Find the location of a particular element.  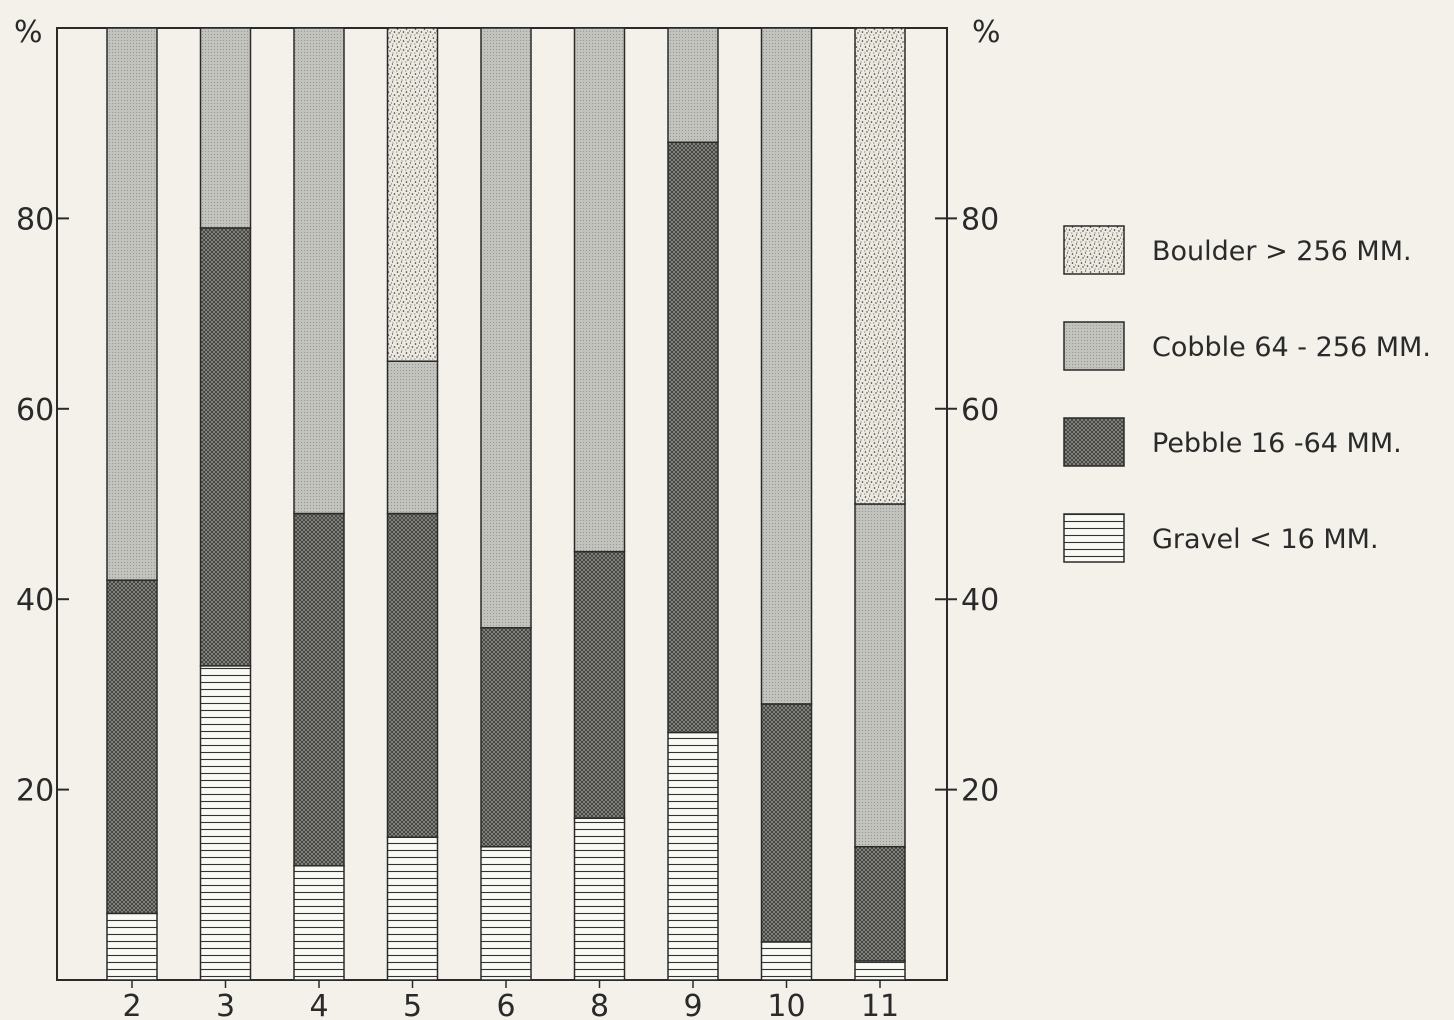

right-tick-label: 40 is located at coordinates (980, 600).